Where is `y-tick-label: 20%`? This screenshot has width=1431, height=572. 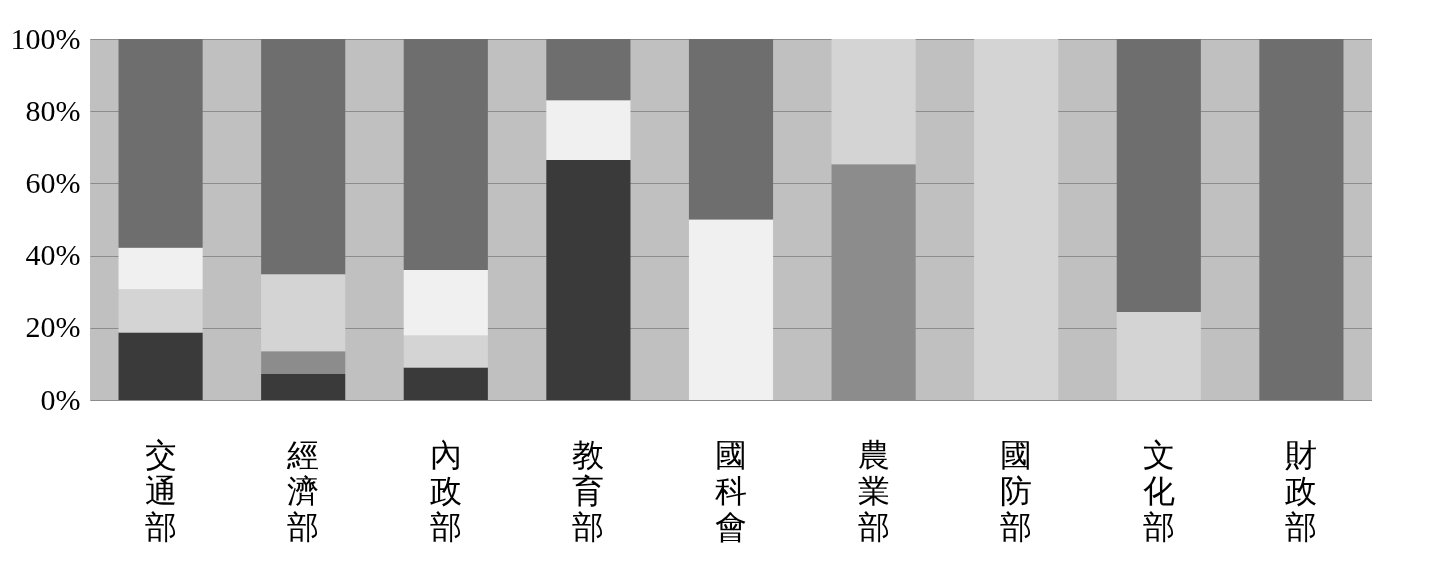 y-tick-label: 20% is located at coordinates (53, 327).